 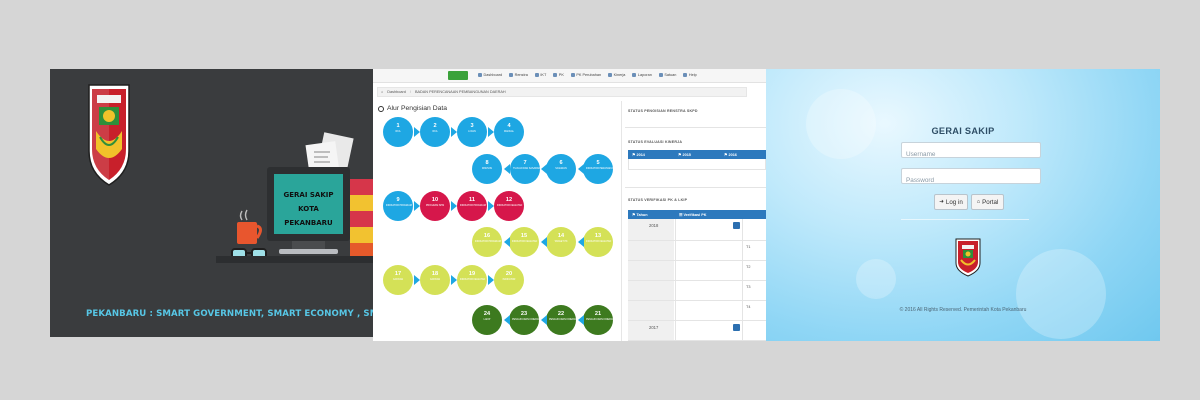 I want to click on flow-step: 24 LAKIP, so click(x=487, y=320).